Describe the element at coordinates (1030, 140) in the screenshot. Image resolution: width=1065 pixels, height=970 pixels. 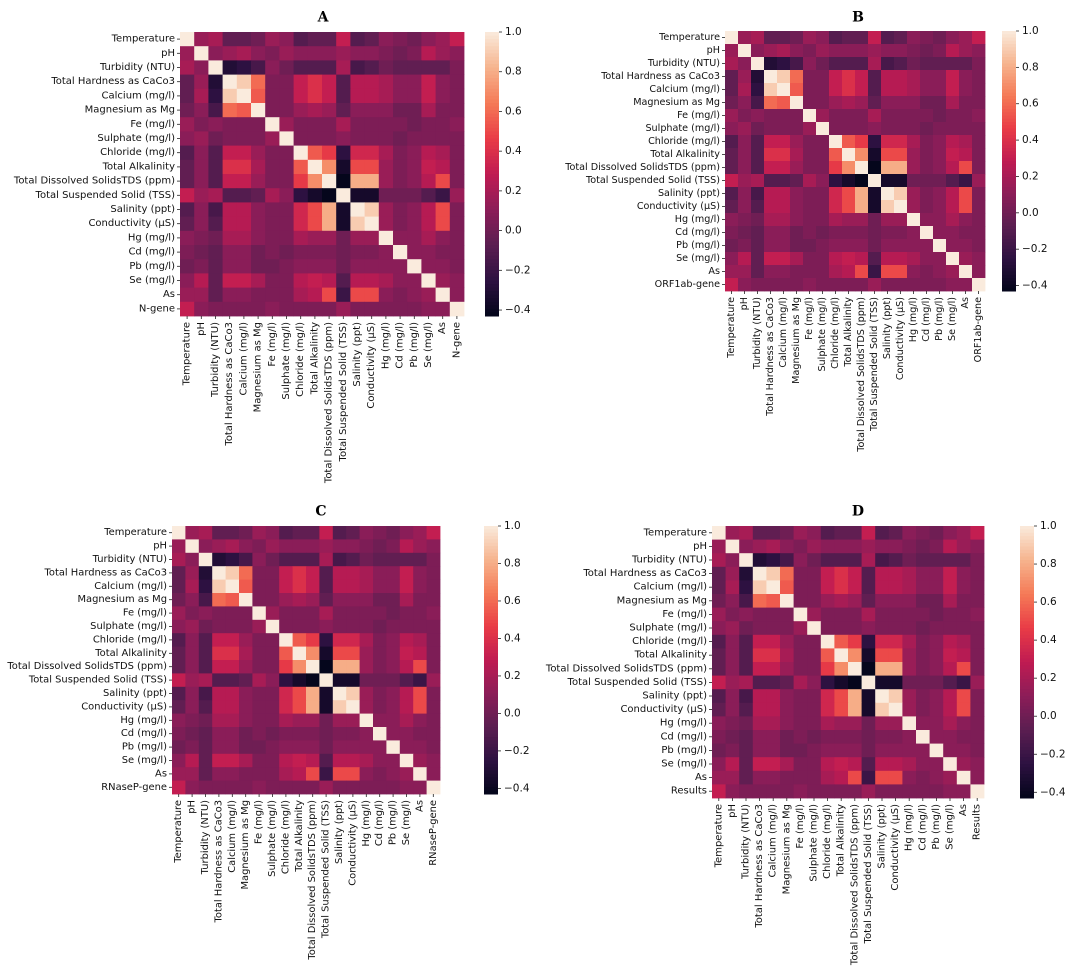
I see `colorbar-tick-label: 0.4` at that location.